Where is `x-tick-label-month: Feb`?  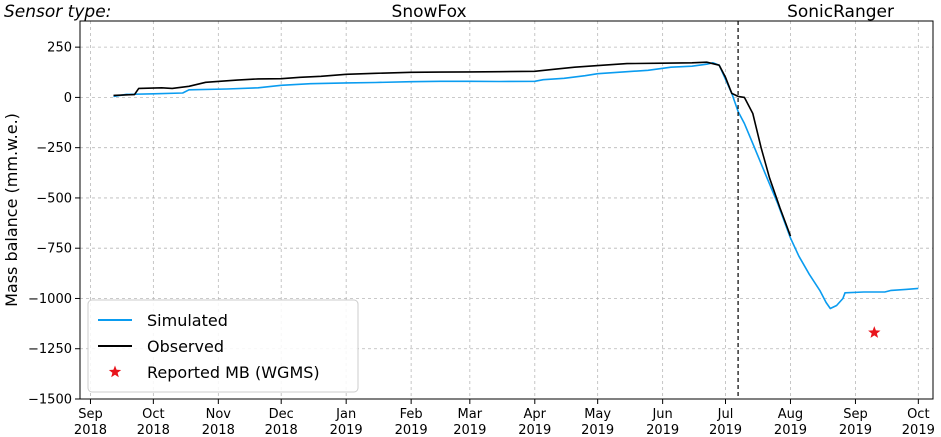
x-tick-label-month: Feb is located at coordinates (411, 414).